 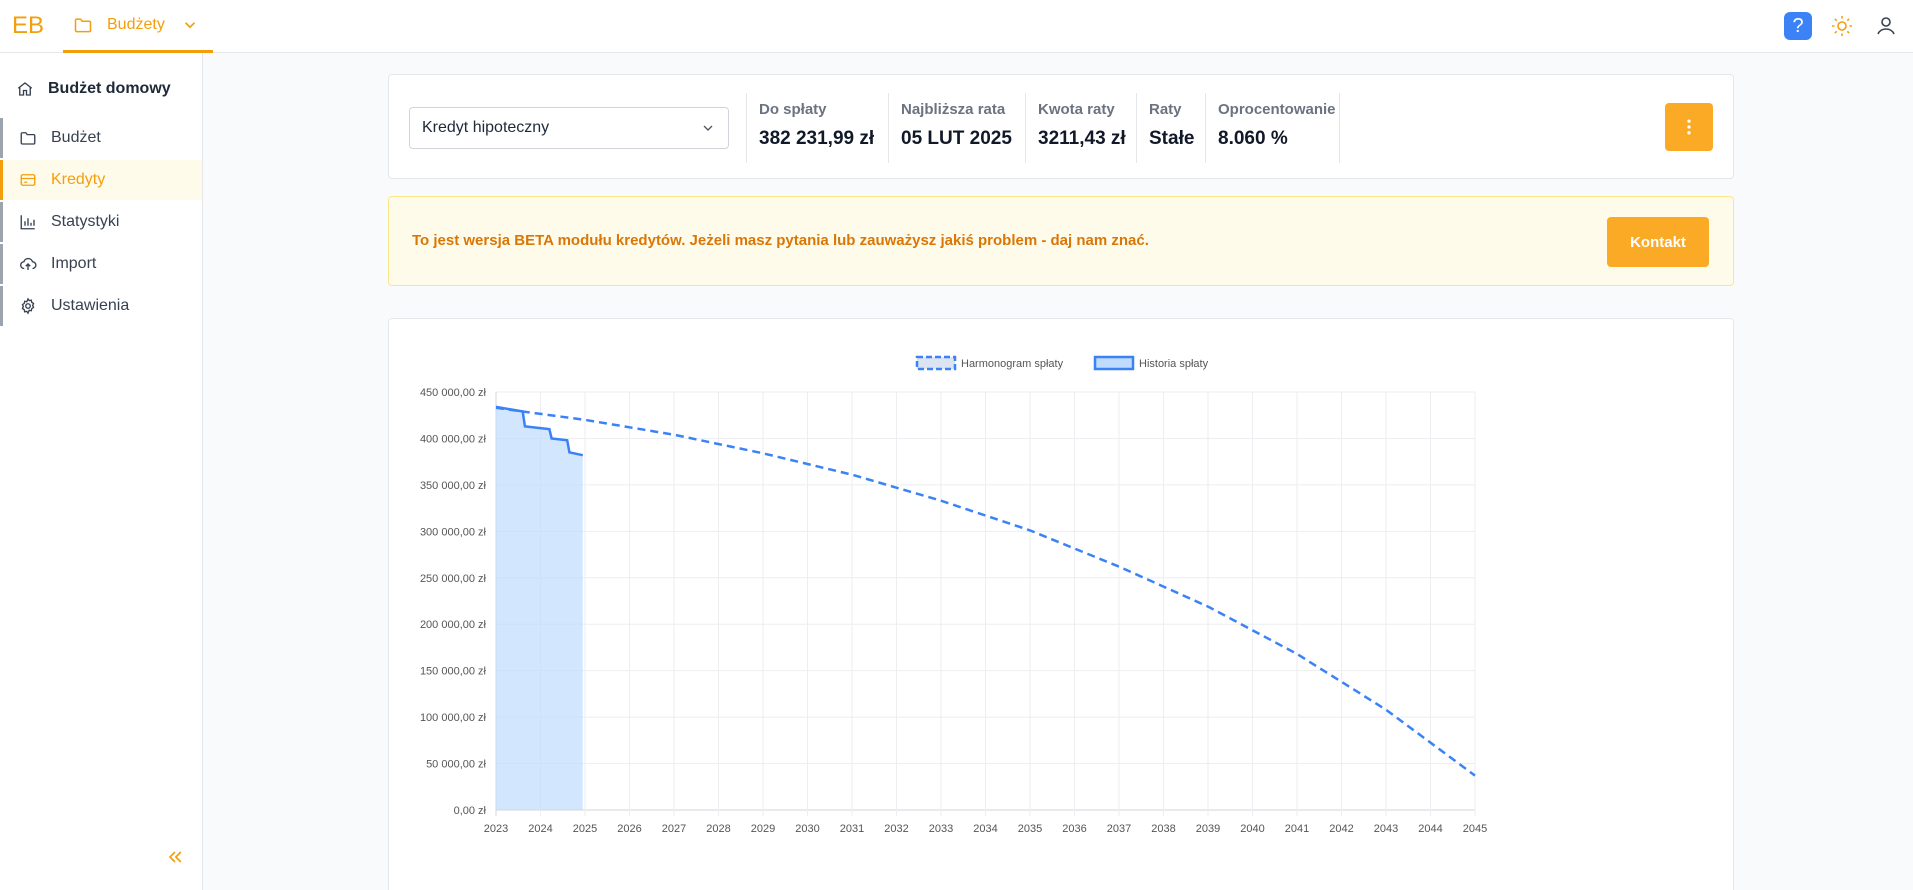 I want to click on sidebar-item-label: Kredyty, so click(x=78, y=179).